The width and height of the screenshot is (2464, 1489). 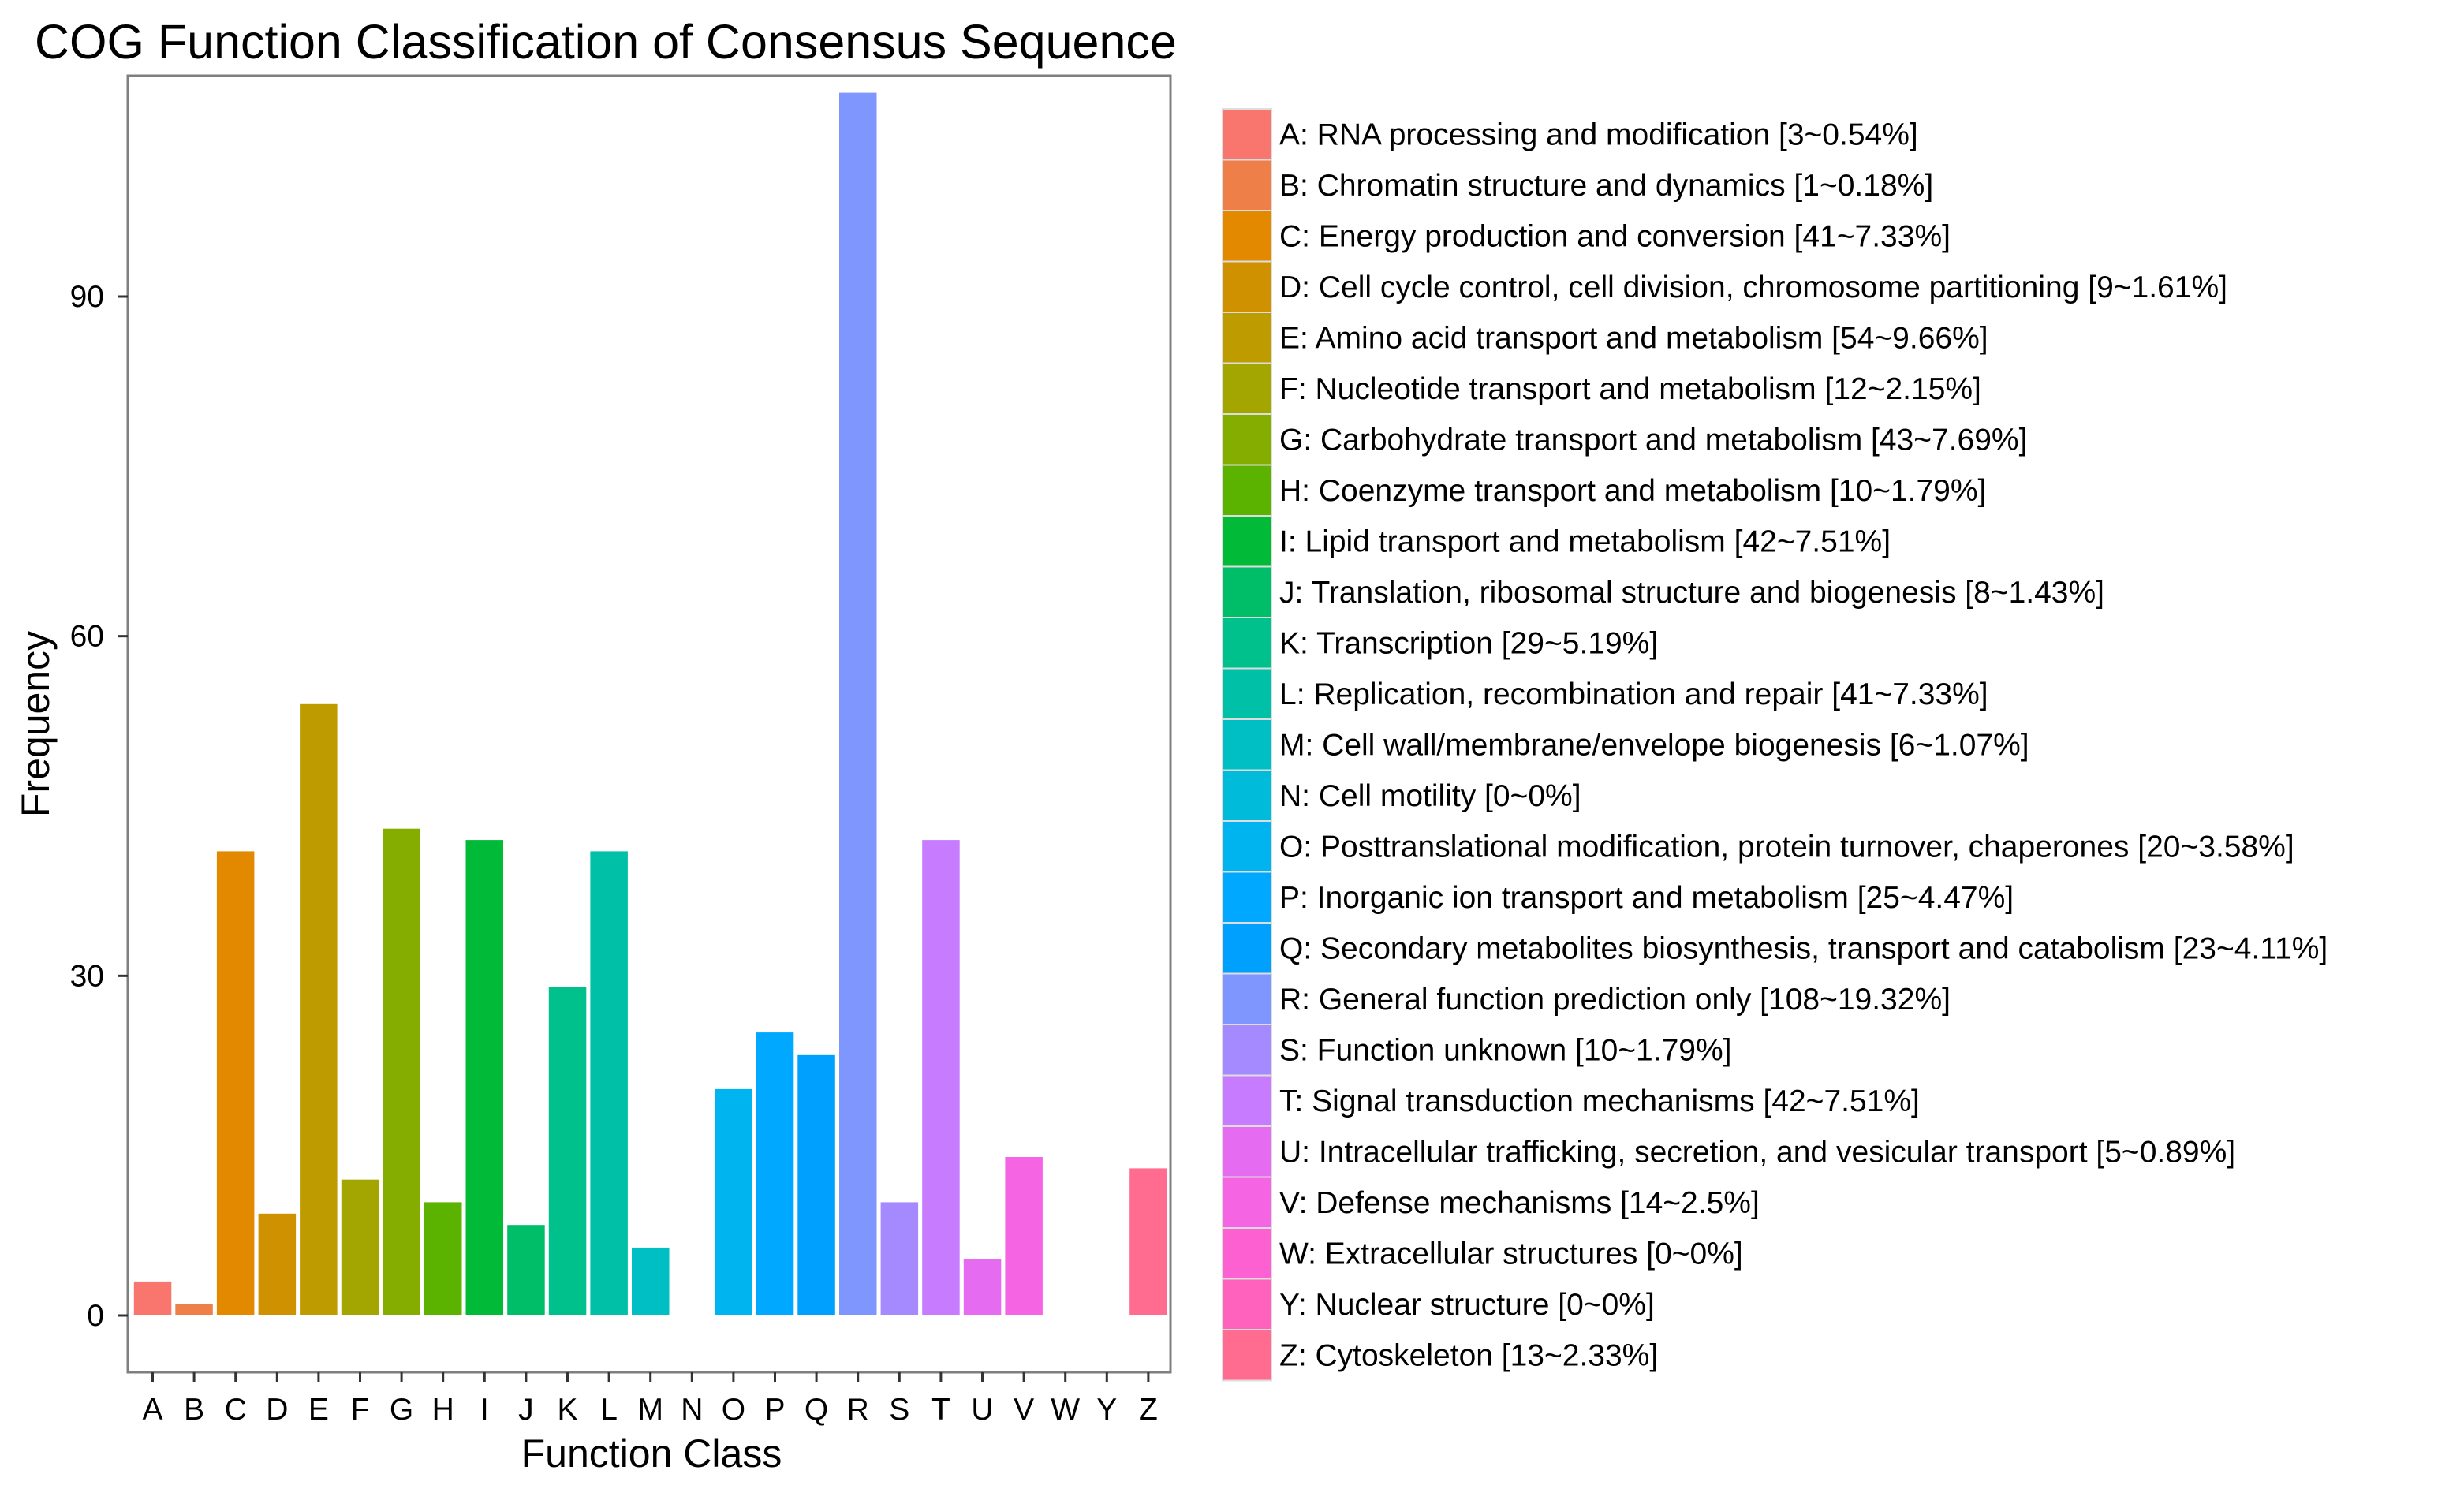 What do you see at coordinates (816, 1185) in the screenshot?
I see `bar-Q` at bounding box center [816, 1185].